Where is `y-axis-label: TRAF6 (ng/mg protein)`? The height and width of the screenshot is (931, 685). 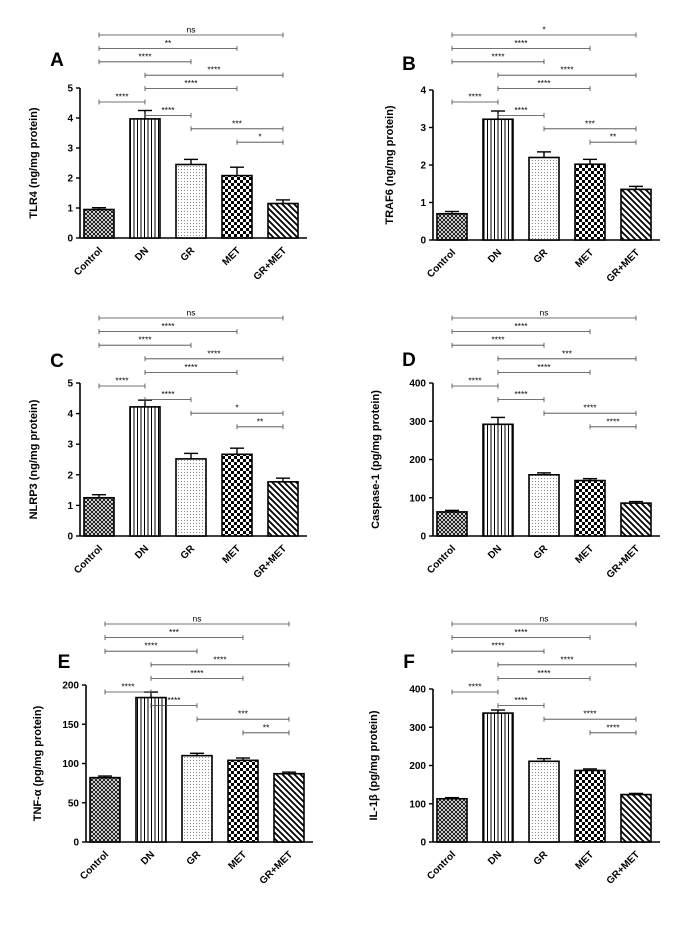
y-axis-label: TRAF6 (ng/mg protein) is located at coordinates (390, 164).